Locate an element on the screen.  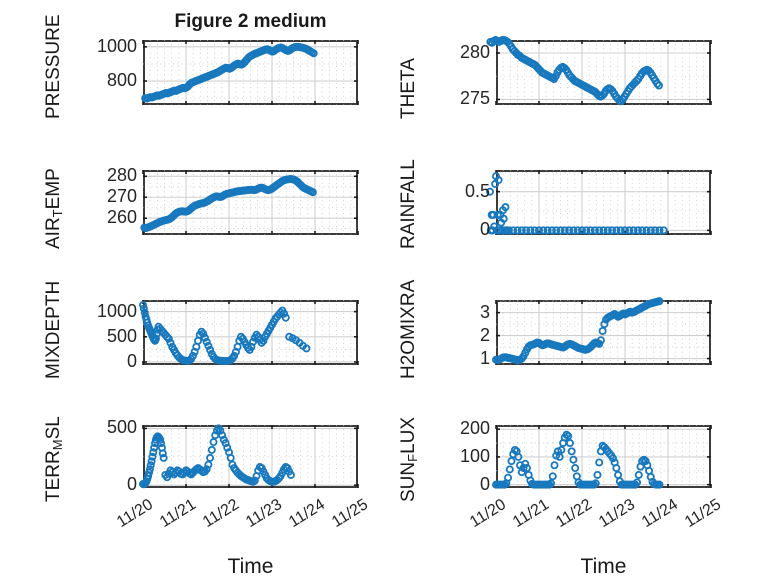
ytick-label-h2o_mixra: 1 is located at coordinates (484, 357).